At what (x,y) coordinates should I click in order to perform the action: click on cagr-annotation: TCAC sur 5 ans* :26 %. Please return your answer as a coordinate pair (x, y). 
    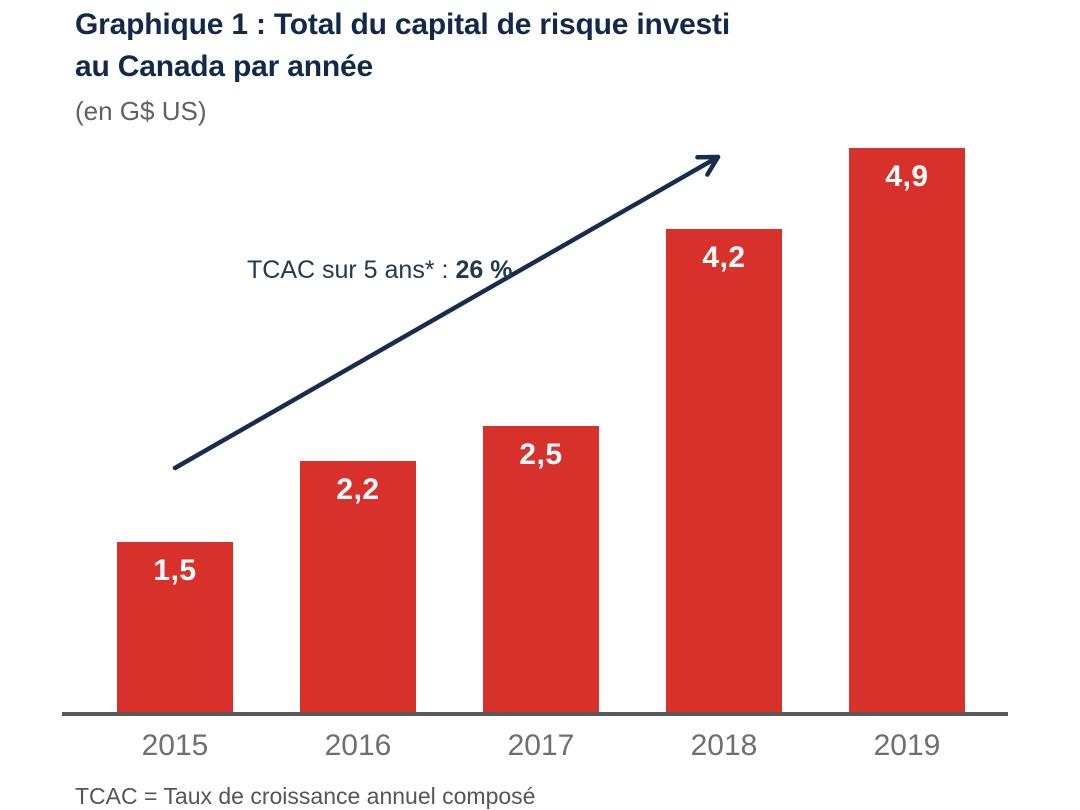
    Looking at the image, I should click on (379, 270).